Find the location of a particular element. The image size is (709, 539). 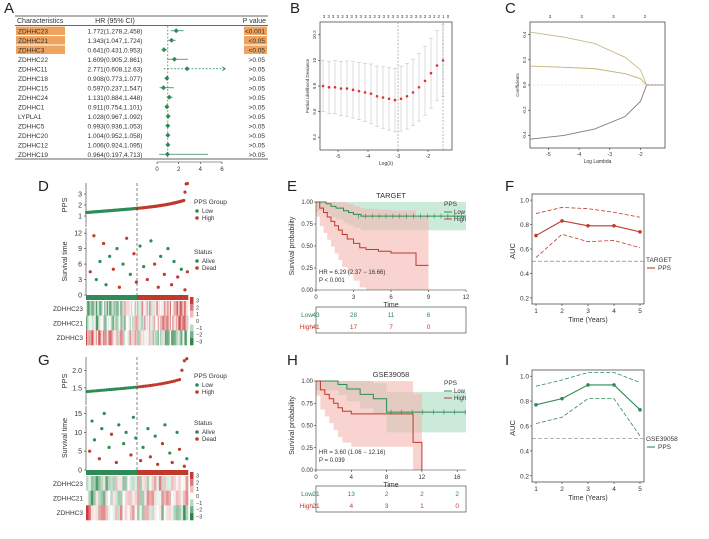

panel-label-b: B is located at coordinates (295, 8).